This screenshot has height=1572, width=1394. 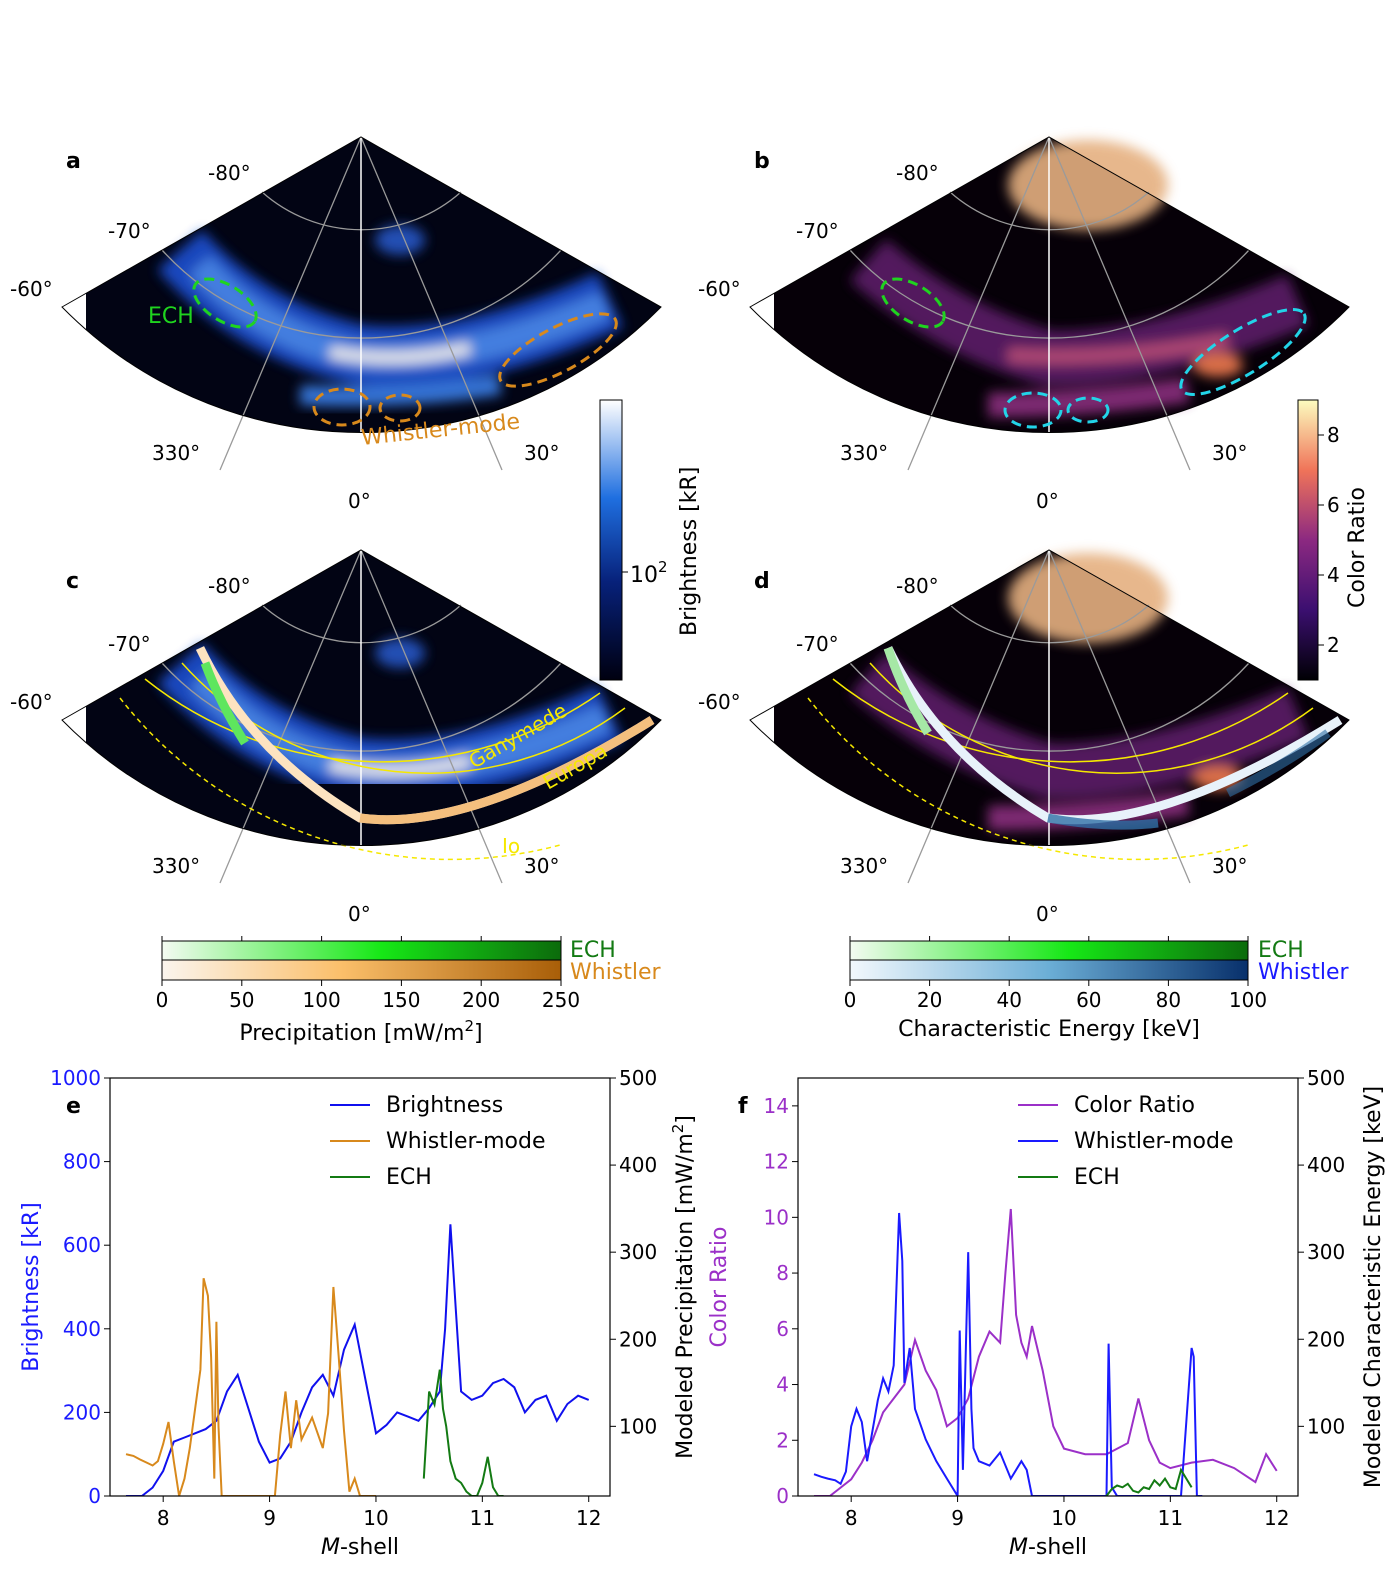 I want to click on precip-tick-label: 150, so click(x=401, y=1000).